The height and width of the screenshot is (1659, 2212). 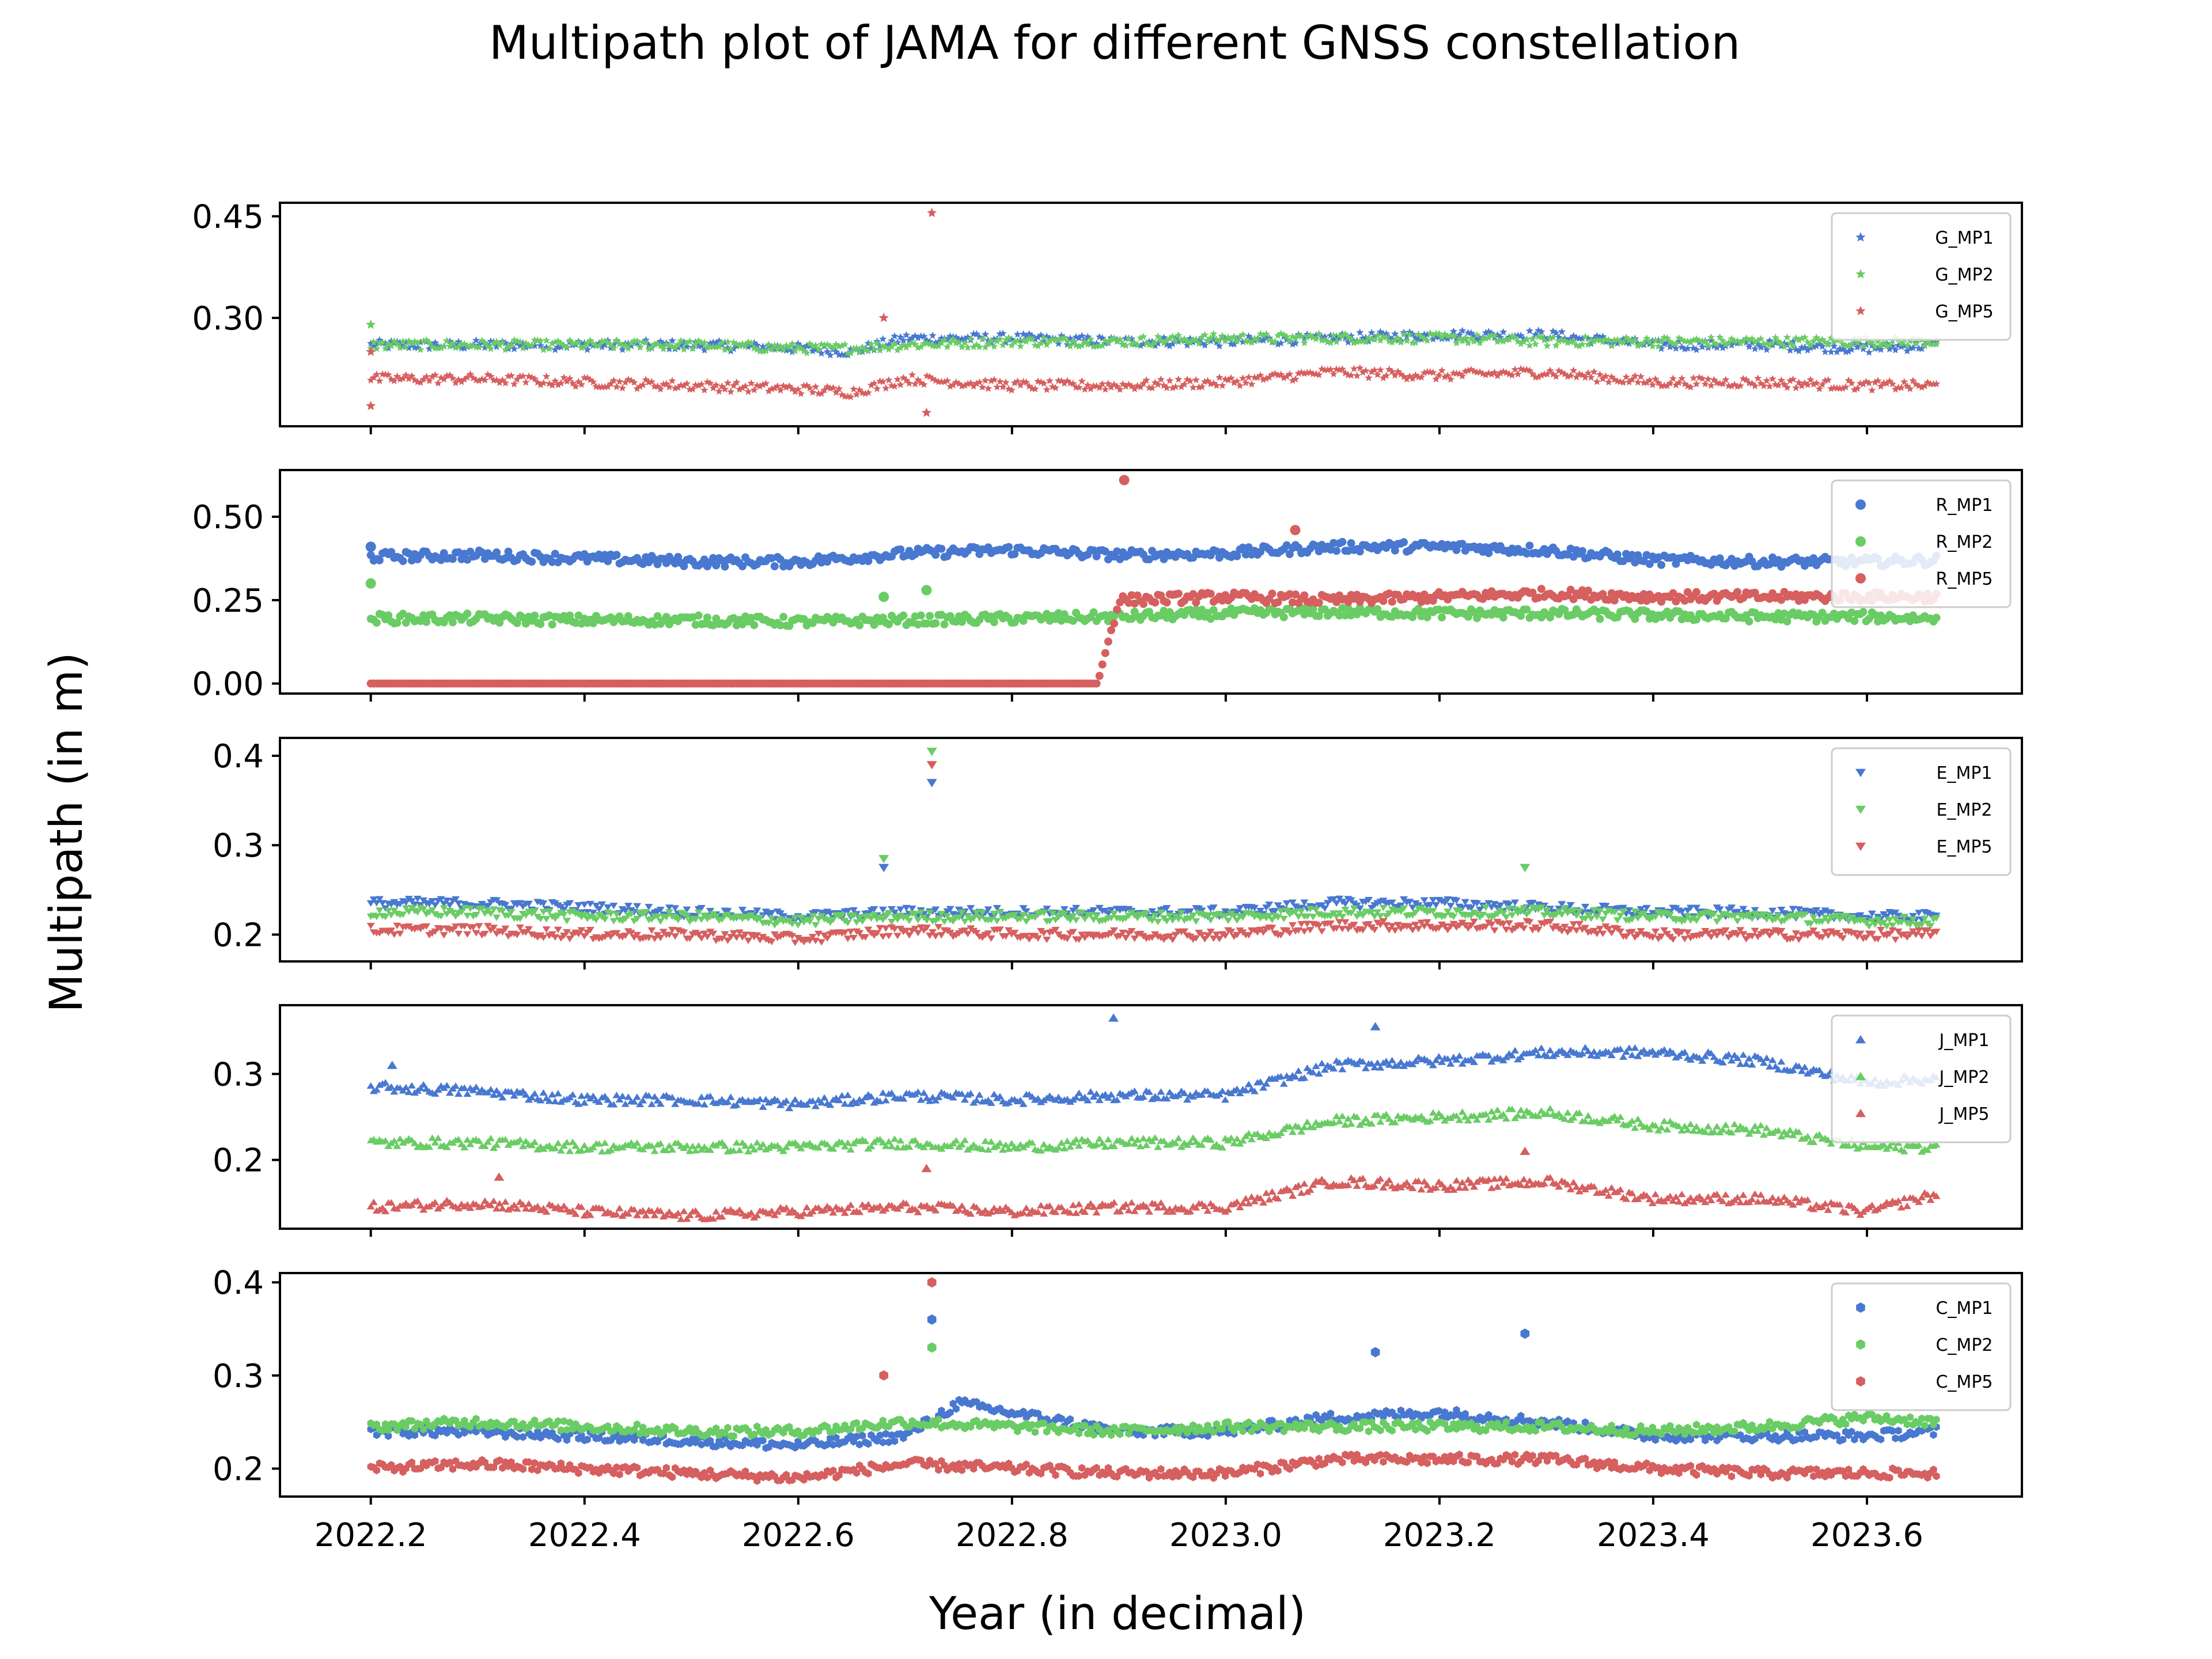 What do you see at coordinates (238, 756) in the screenshot?
I see `y-tick-label: 0.4` at bounding box center [238, 756].